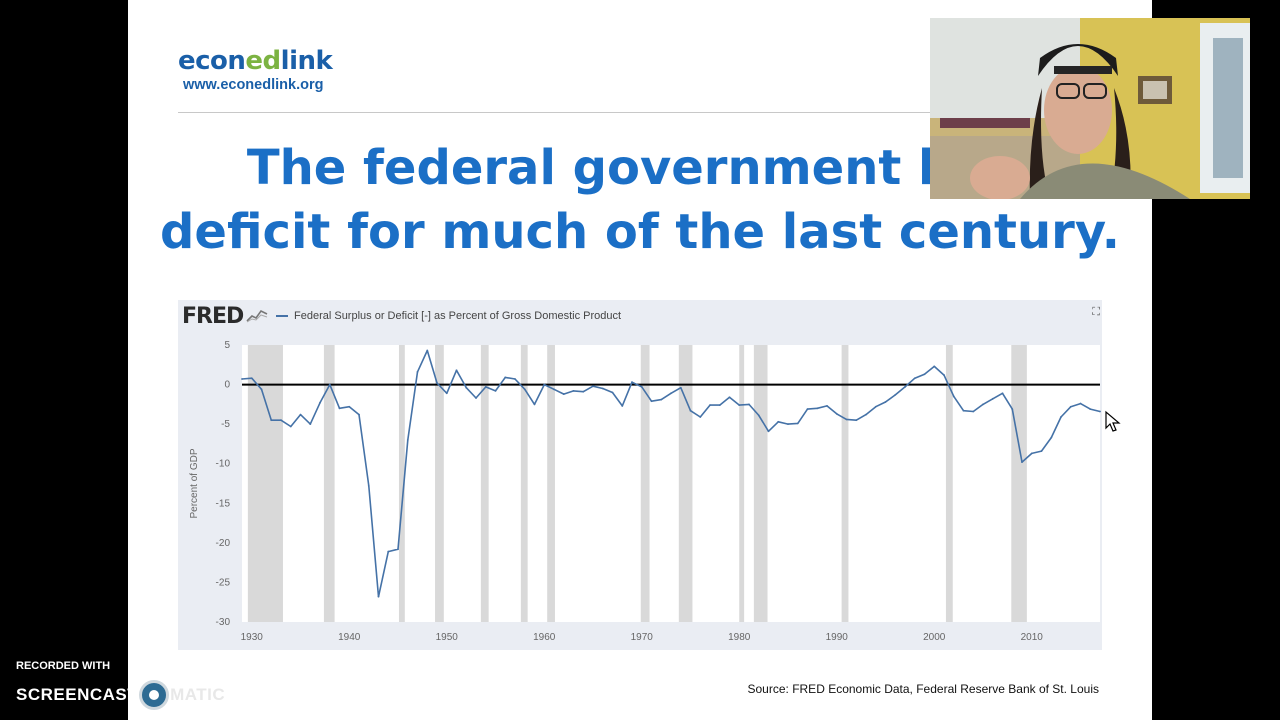 The width and height of the screenshot is (1280, 720). Describe the element at coordinates (447, 637) in the screenshot. I see `x-tick-label: 1950` at that location.